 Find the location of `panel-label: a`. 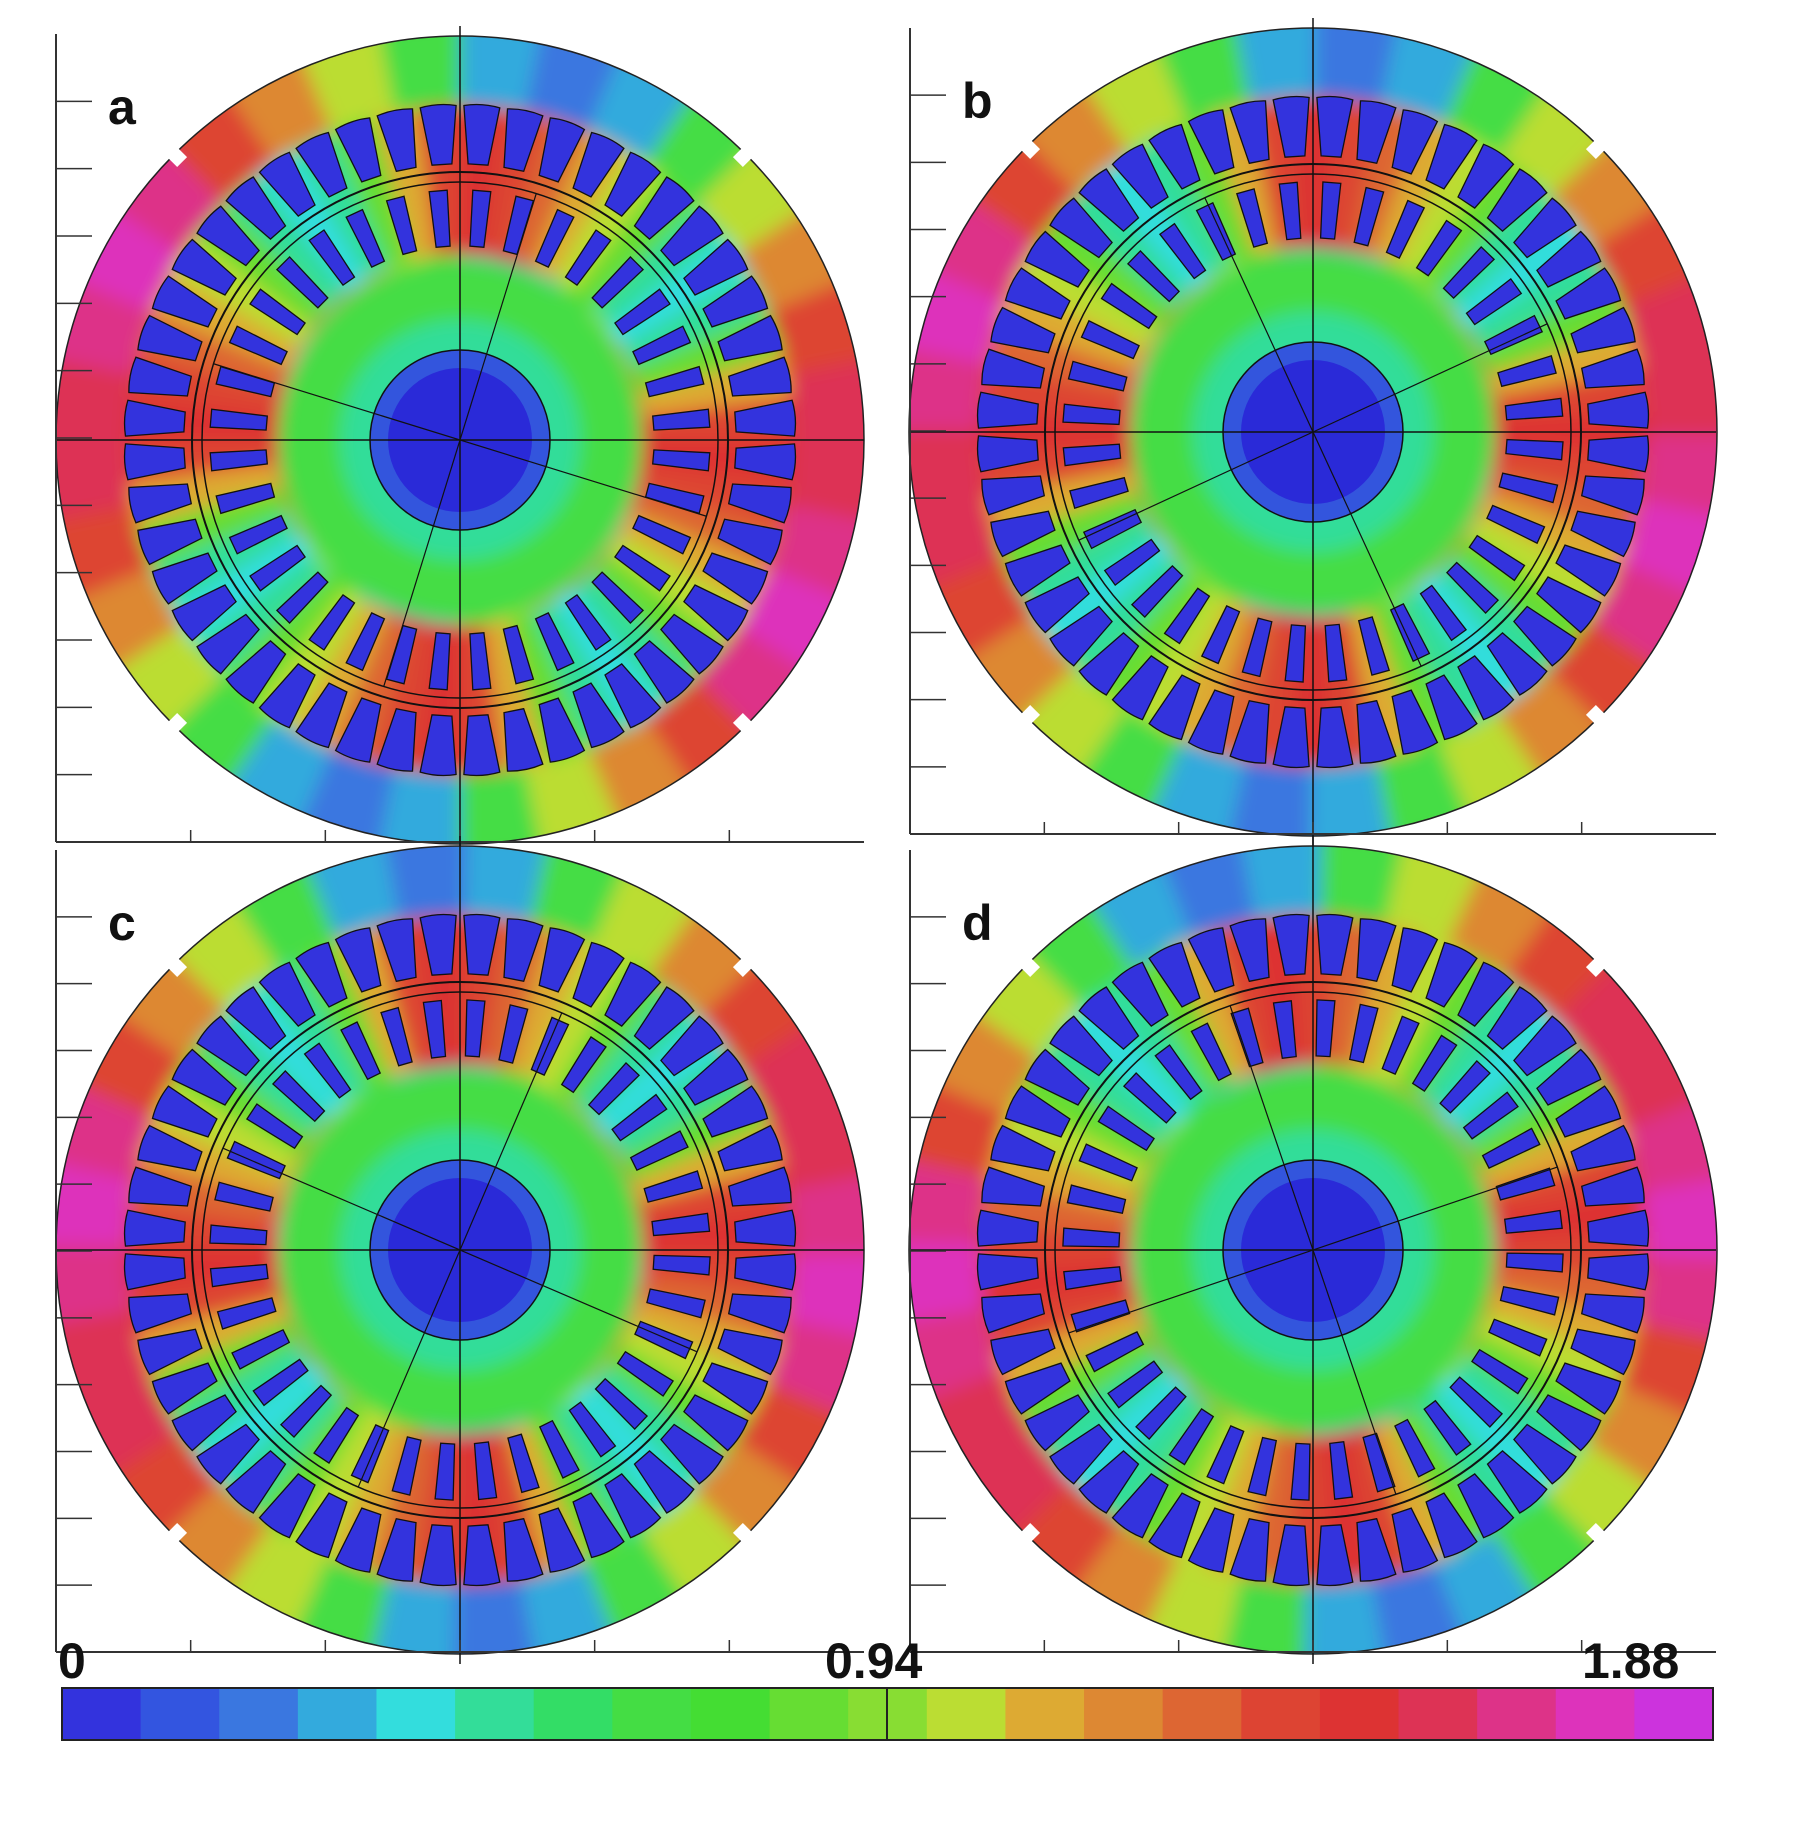

panel-label: a is located at coordinates (122, 107).